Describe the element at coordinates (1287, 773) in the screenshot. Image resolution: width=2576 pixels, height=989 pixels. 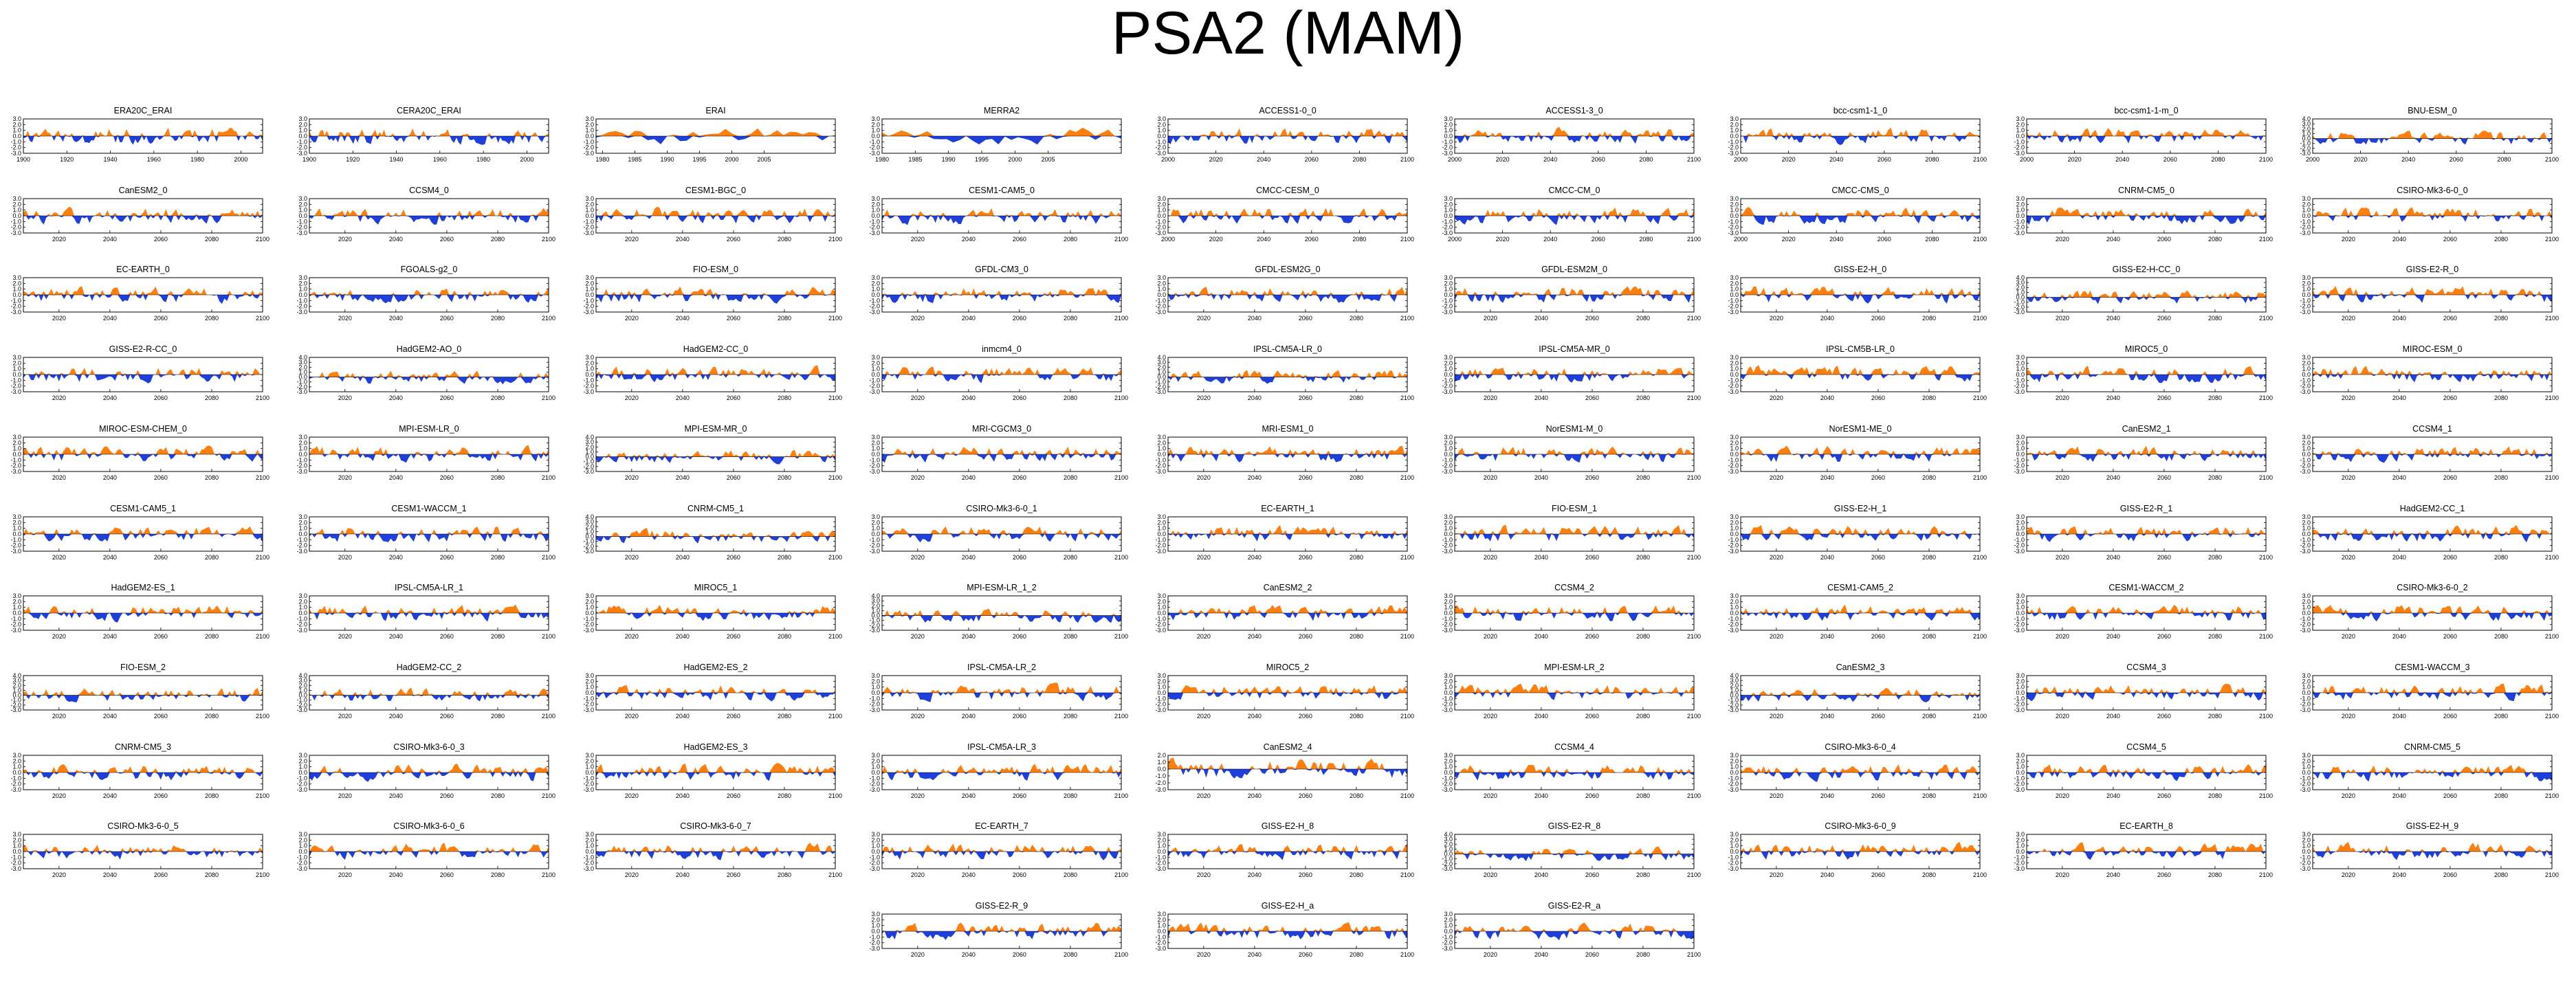
I see `plot-frame` at that location.